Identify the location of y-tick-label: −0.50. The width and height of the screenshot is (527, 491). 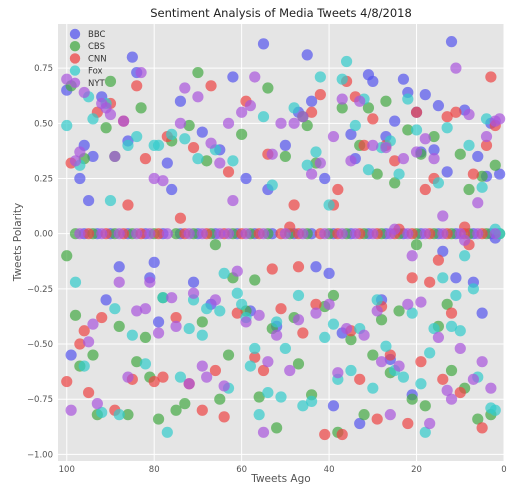
(40, 345).